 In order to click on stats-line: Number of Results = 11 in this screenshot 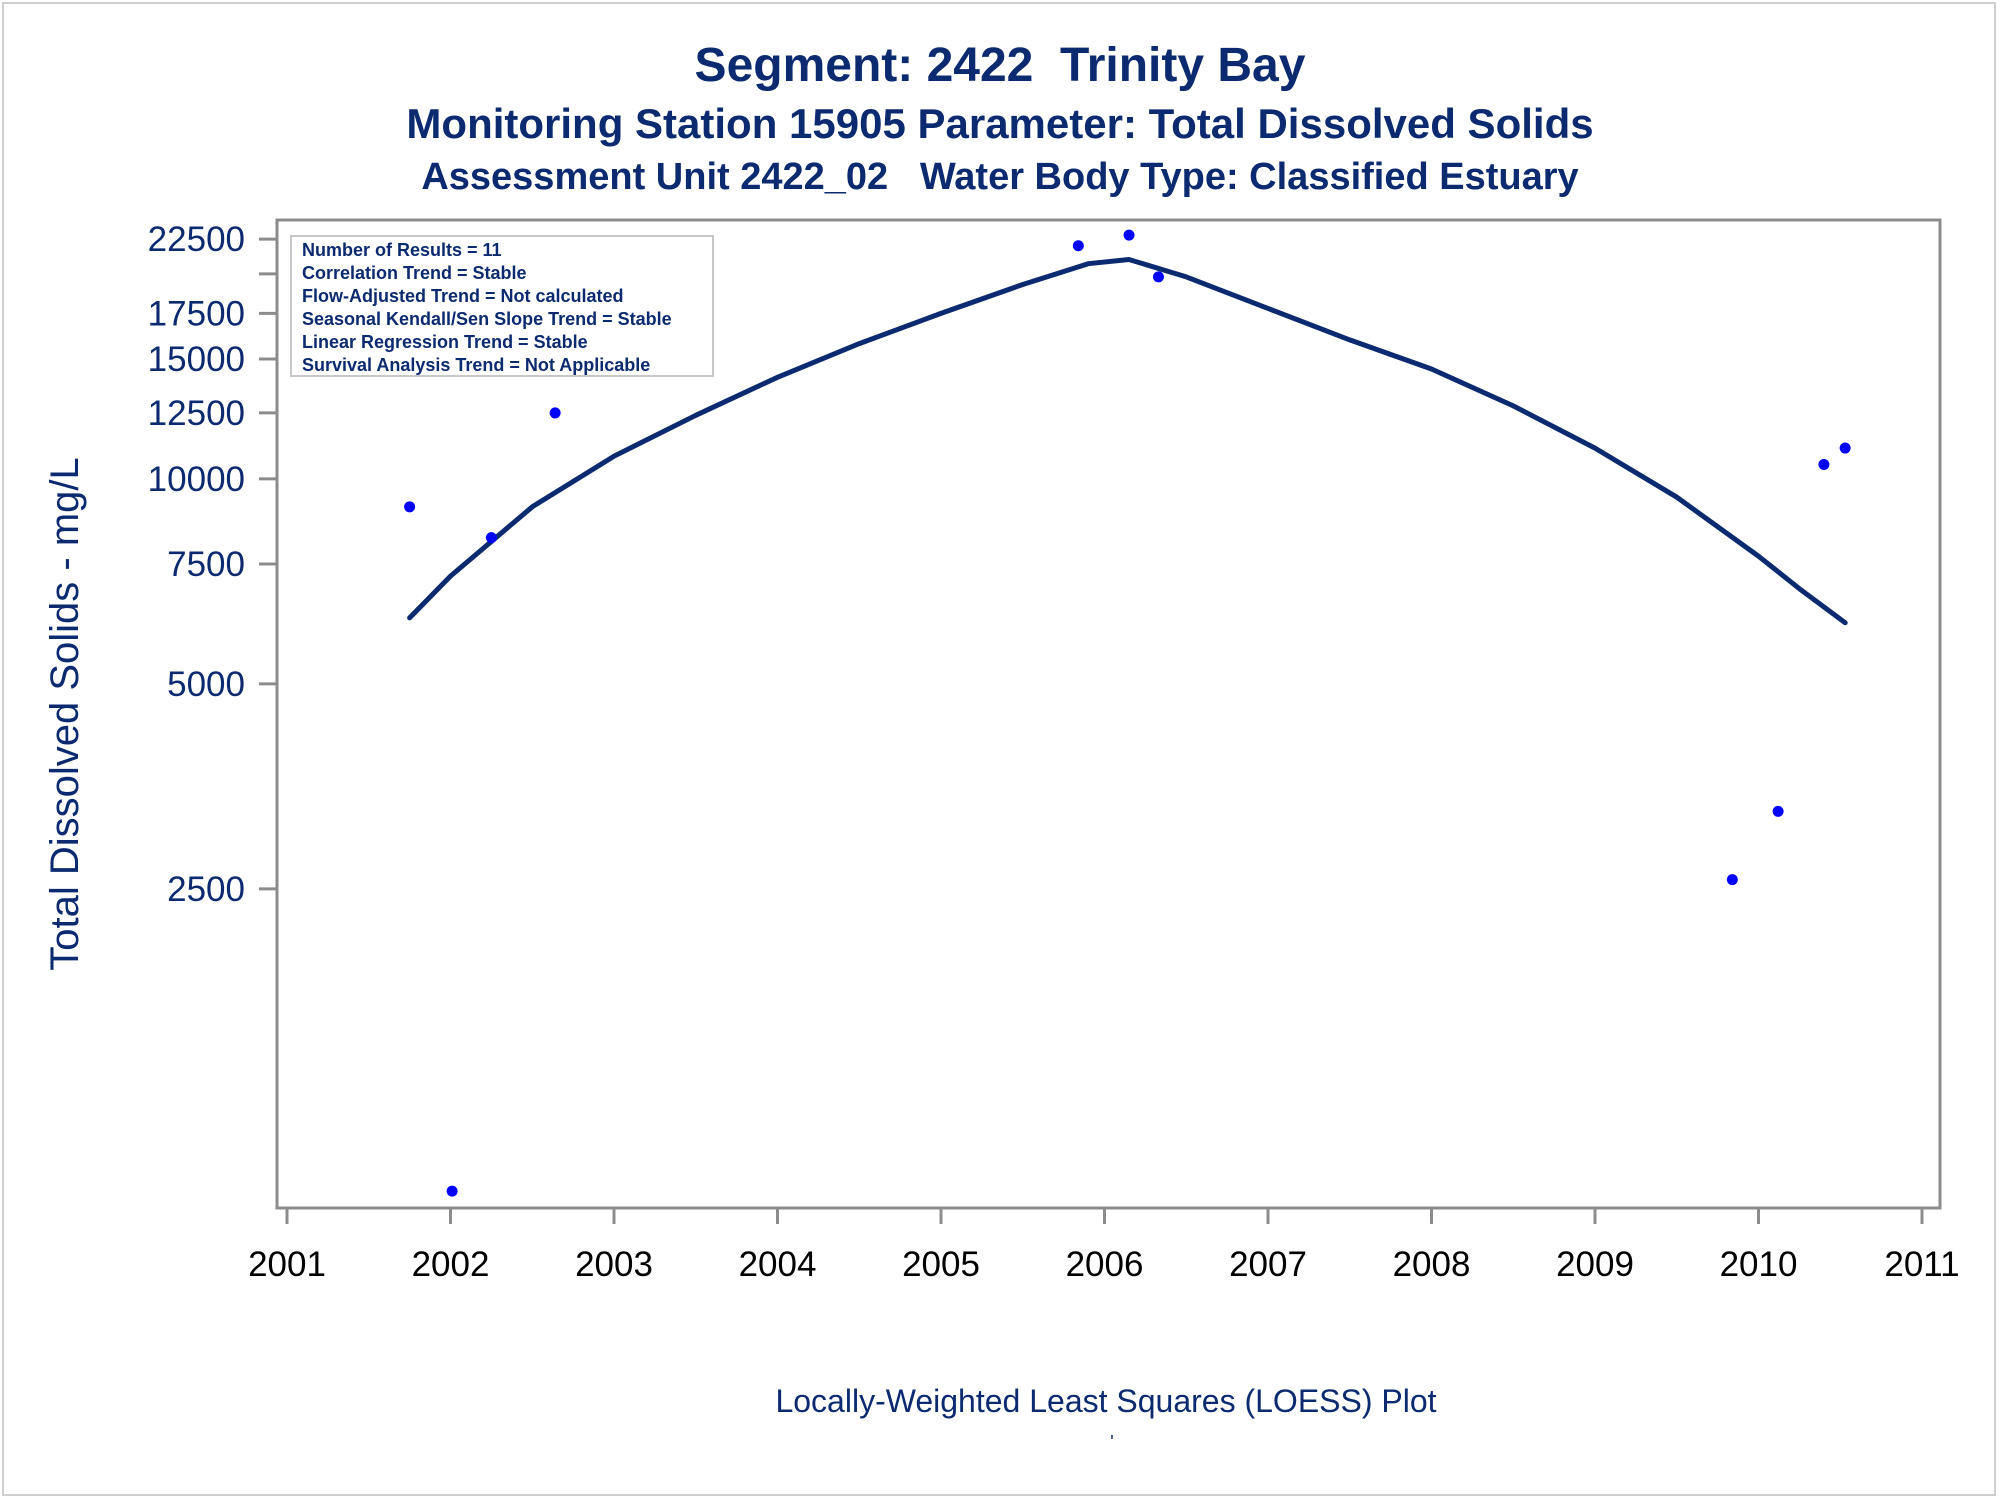, I will do `click(402, 250)`.